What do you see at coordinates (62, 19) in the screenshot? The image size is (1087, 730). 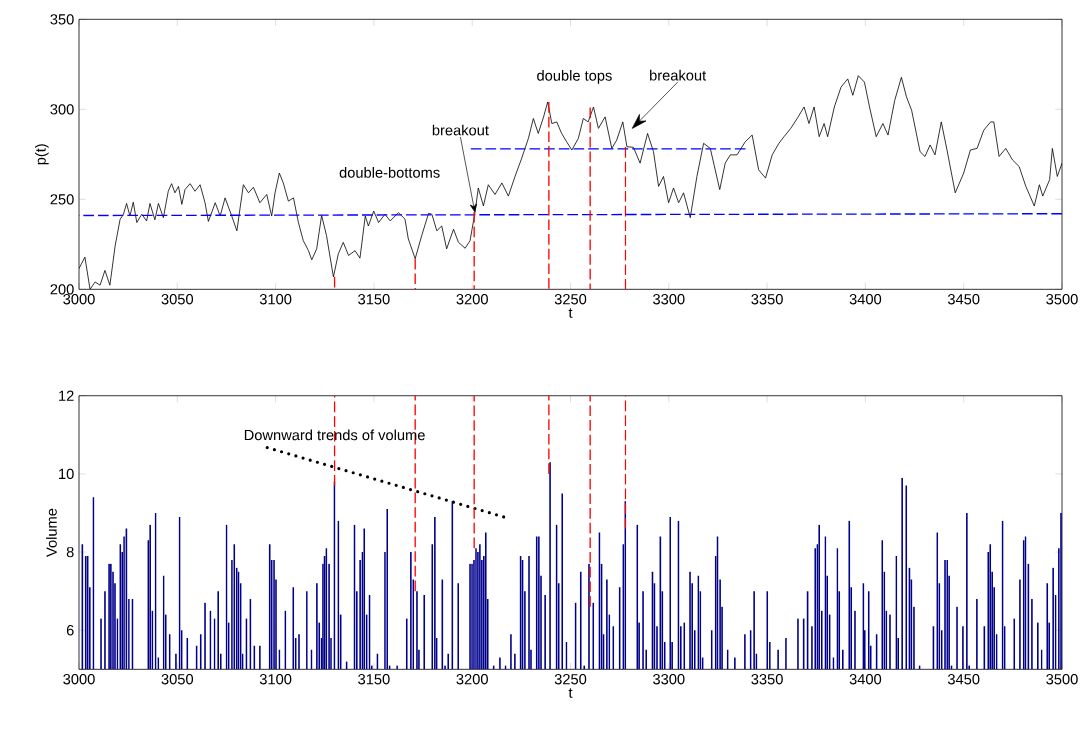 I see `y-tick-label: 350` at bounding box center [62, 19].